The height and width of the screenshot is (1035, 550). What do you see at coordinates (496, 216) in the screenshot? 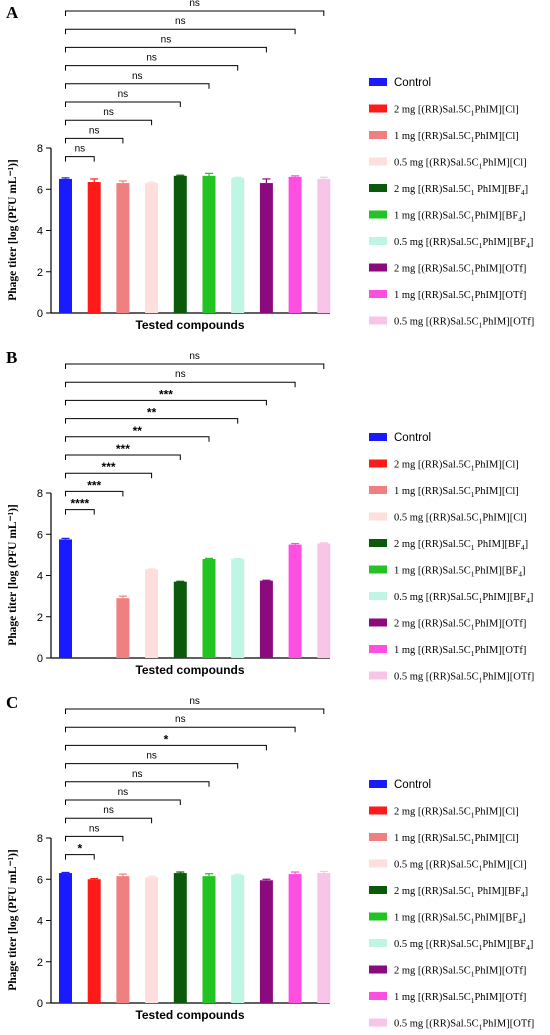
I see `legend-label-part: PhIM][BF` at bounding box center [496, 216].